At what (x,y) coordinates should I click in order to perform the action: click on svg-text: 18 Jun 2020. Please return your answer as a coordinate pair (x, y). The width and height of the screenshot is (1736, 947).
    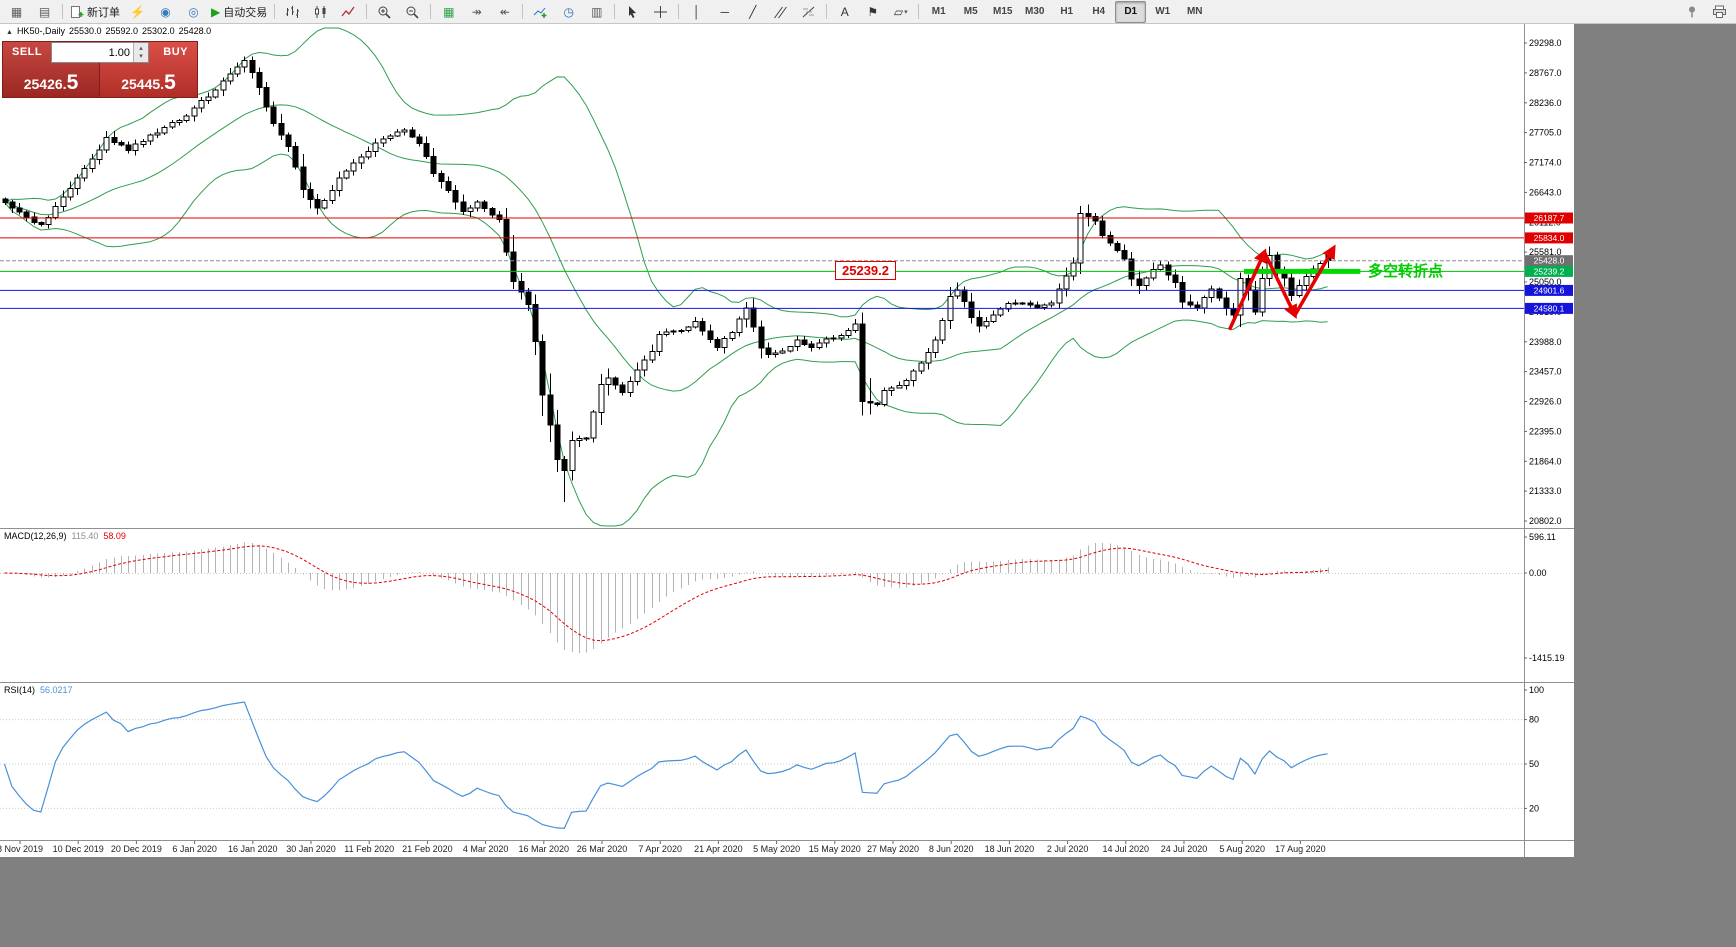
    Looking at the image, I should click on (1010, 849).